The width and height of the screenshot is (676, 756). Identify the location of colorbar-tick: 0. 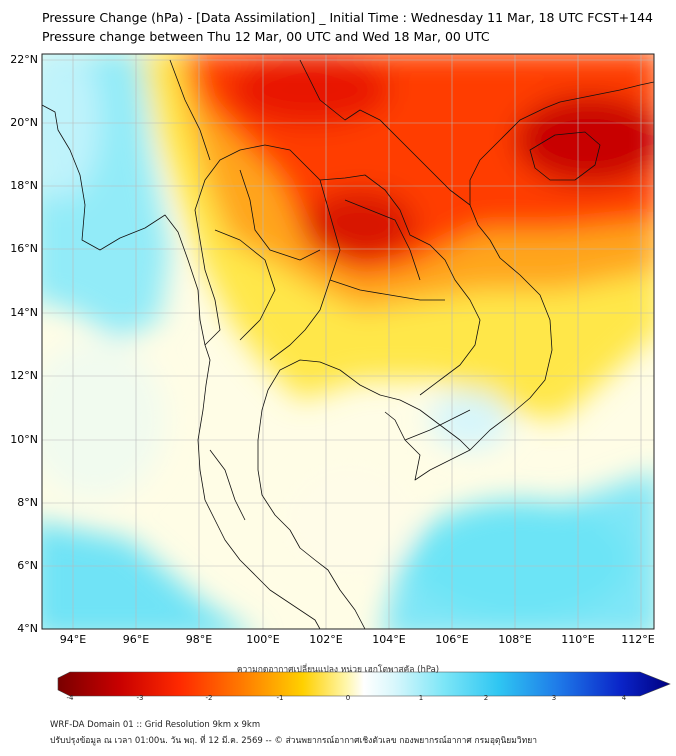
(348, 698).